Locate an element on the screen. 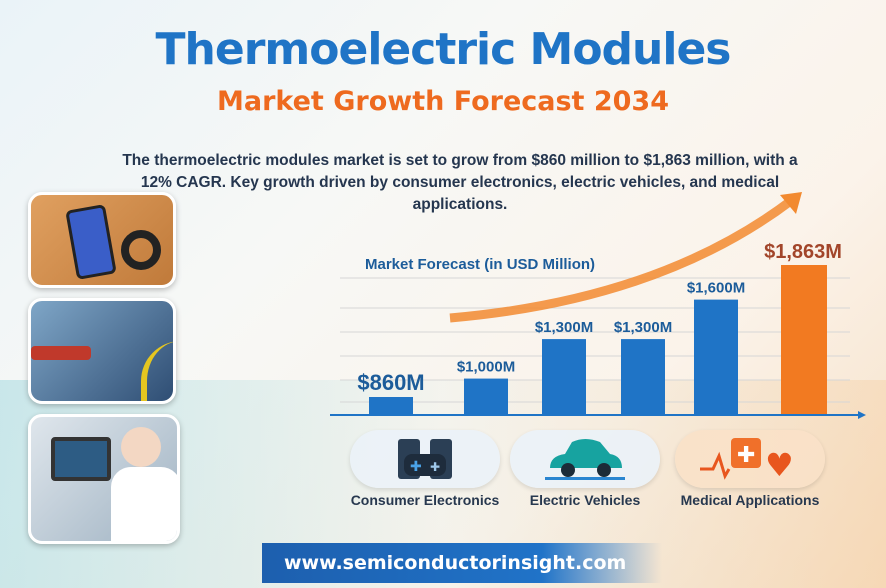  page-subtitle: Market Growth Forecast 2034 is located at coordinates (443, 101).